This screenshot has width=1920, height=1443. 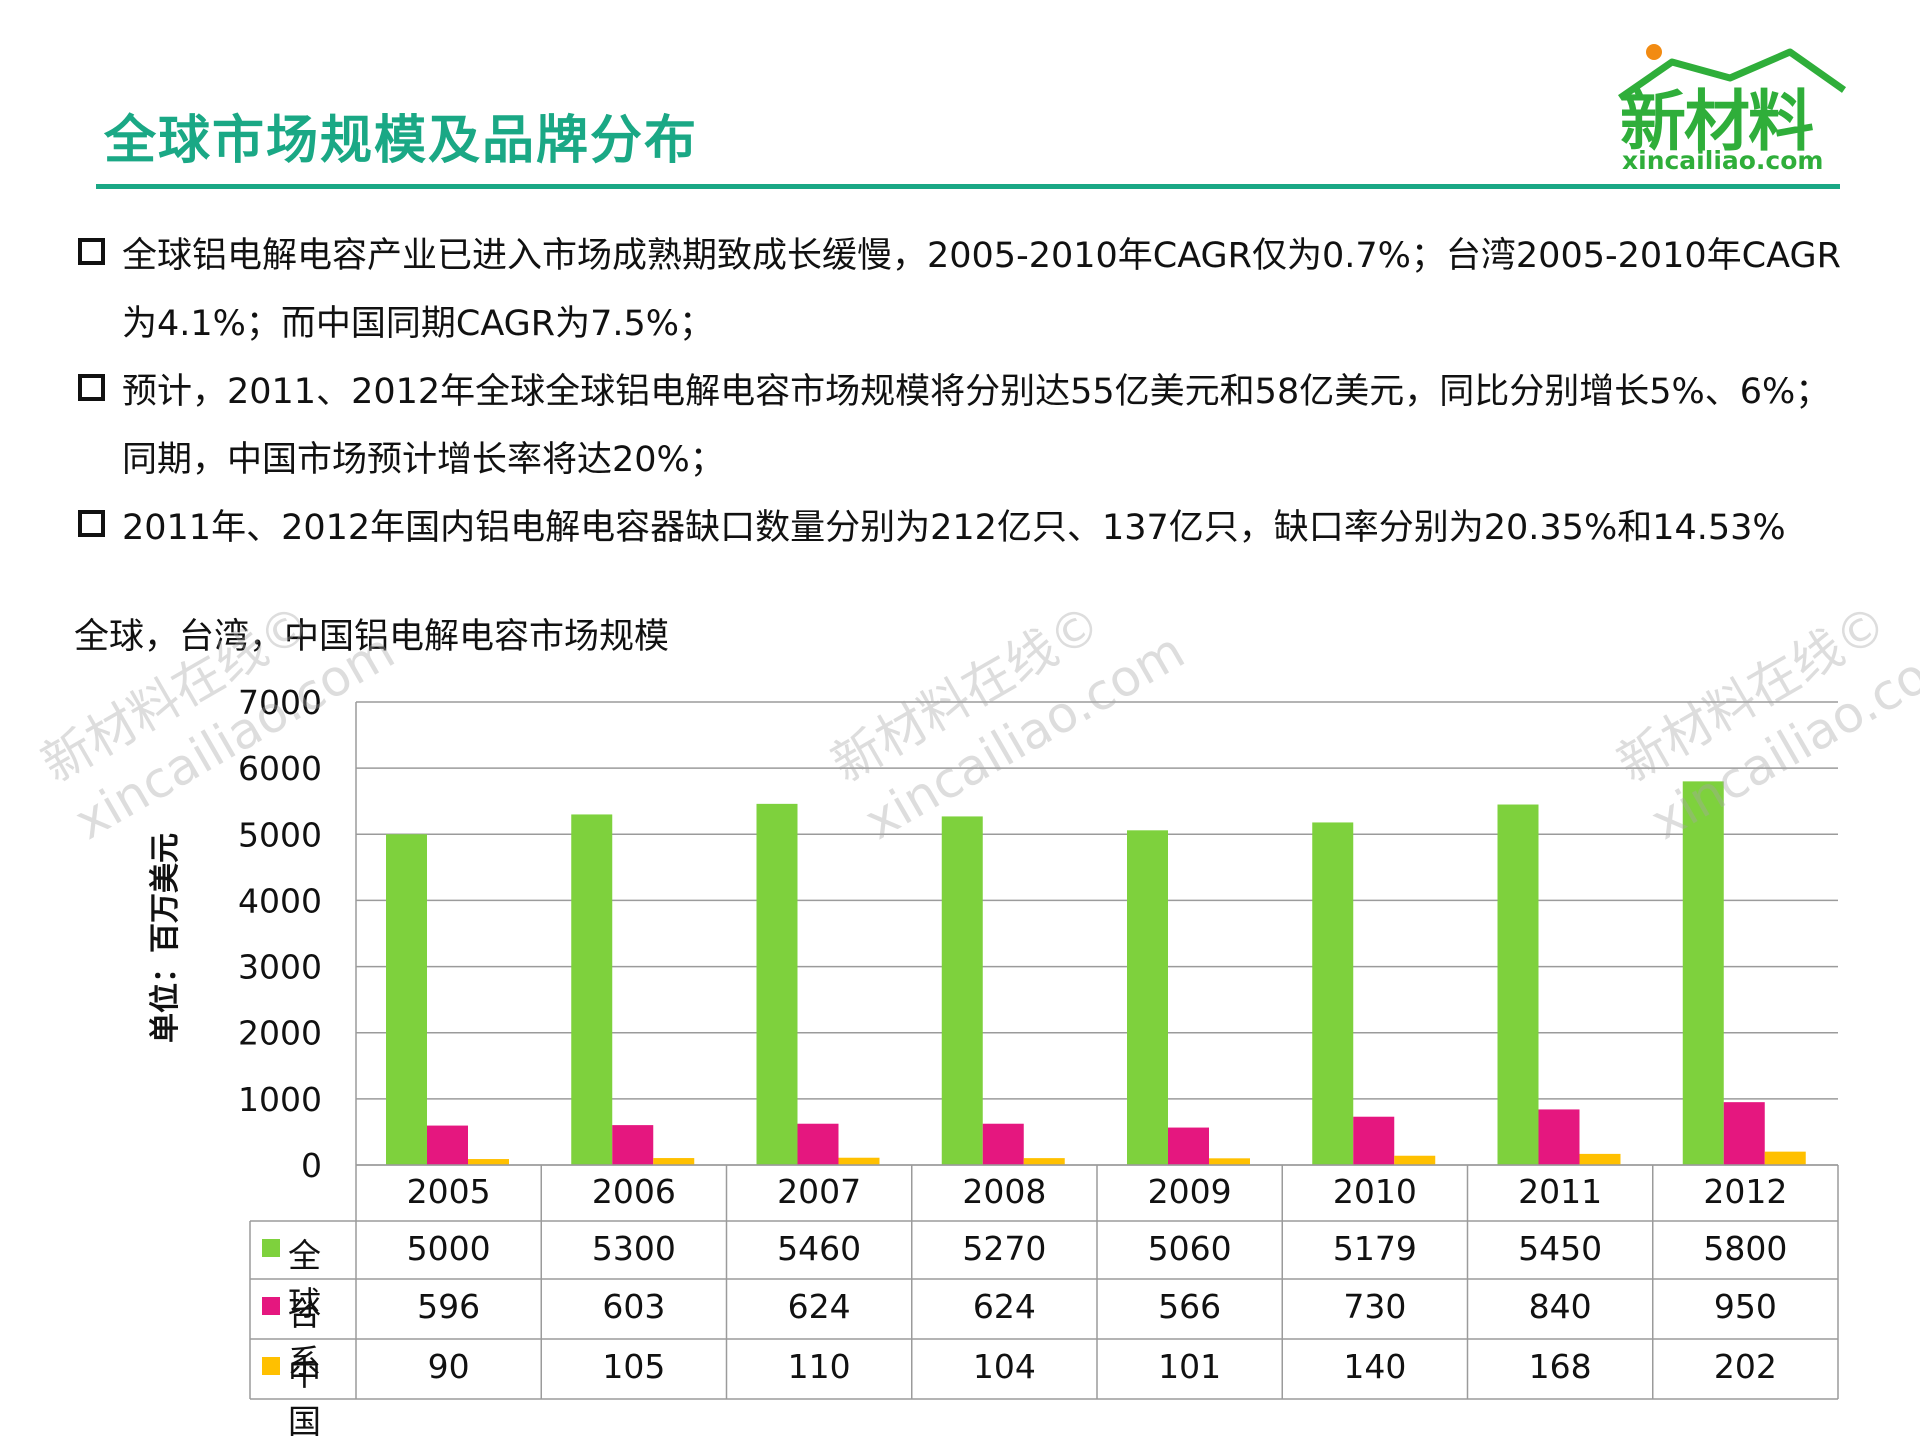 I want to click on legend-label: 中国, so click(x=304, y=1397).